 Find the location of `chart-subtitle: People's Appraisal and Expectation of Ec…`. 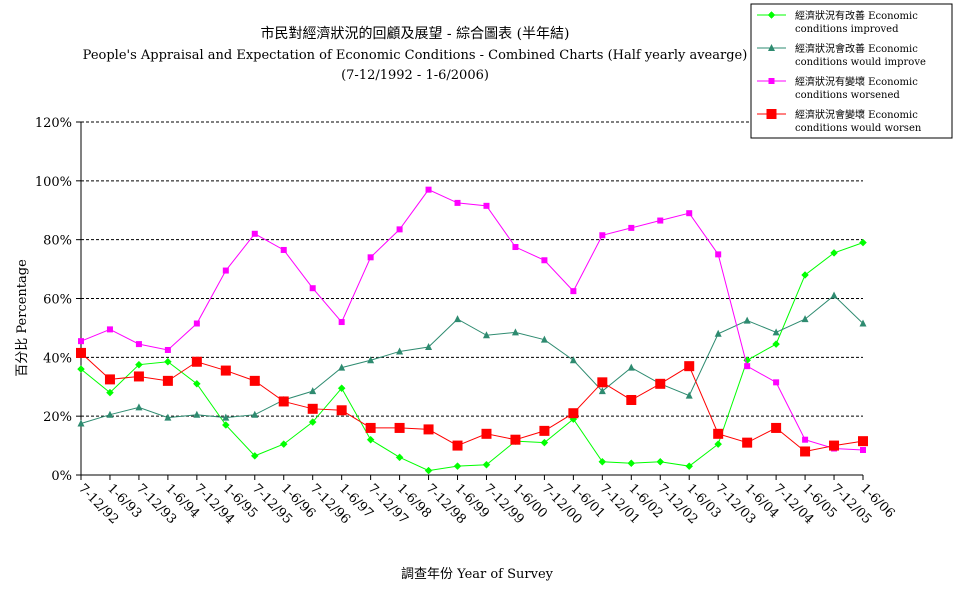

chart-subtitle: People's Appraisal and Expectation of Ec… is located at coordinates (415, 55).